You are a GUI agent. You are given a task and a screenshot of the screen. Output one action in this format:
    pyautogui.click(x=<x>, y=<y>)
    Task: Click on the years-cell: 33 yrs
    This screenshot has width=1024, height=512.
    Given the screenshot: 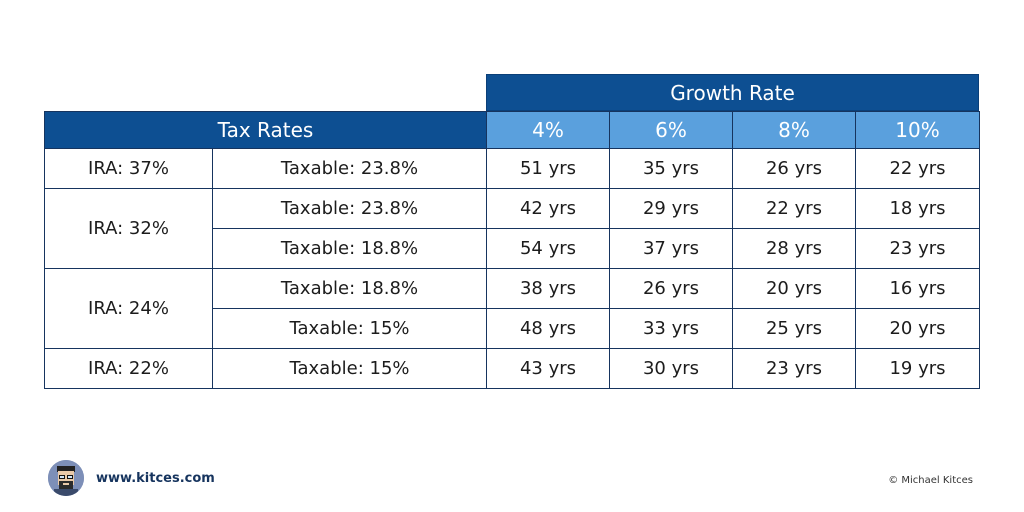 What is the action you would take?
    pyautogui.click(x=671, y=328)
    